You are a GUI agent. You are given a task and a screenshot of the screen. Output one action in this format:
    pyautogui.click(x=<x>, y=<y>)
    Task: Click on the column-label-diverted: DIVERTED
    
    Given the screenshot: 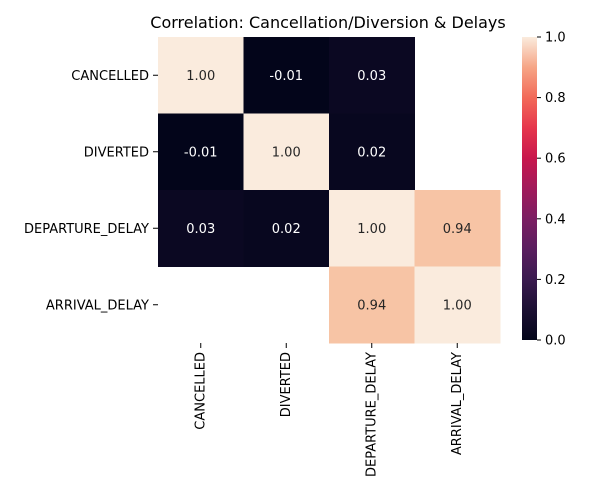 What is the action you would take?
    pyautogui.click(x=286, y=384)
    